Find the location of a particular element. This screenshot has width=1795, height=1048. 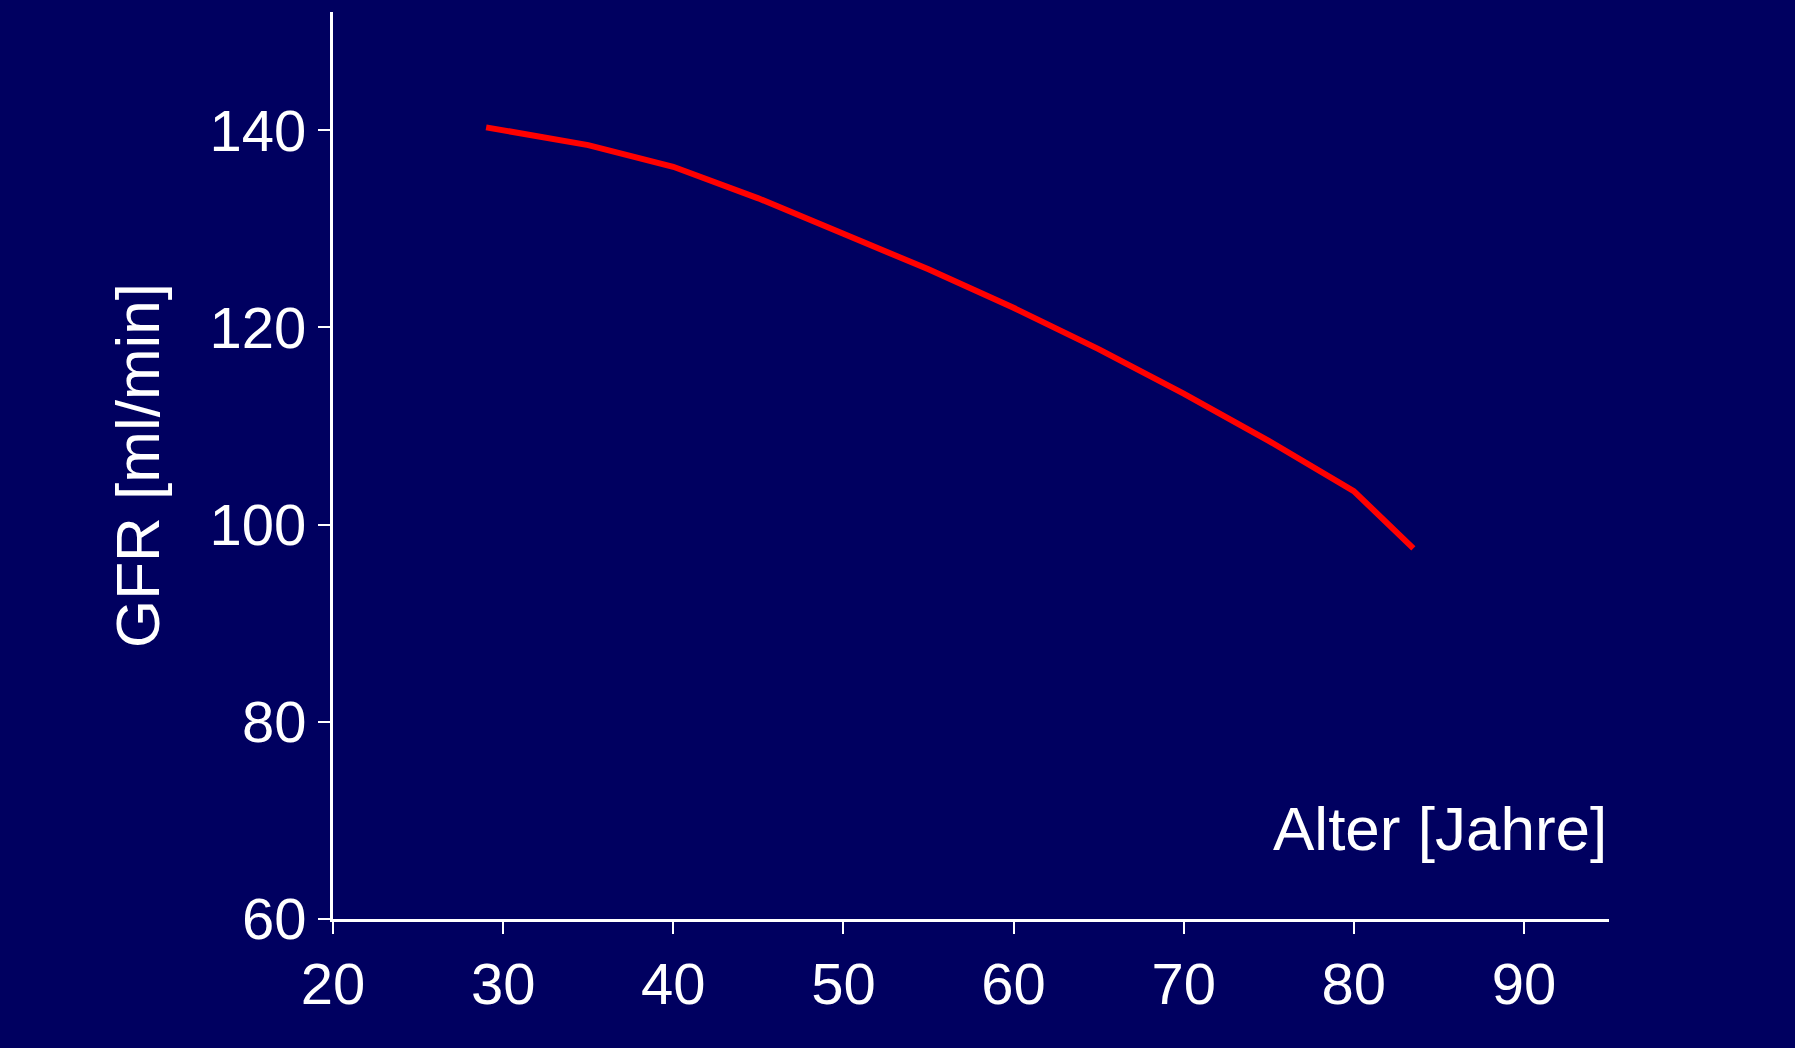

y-axis-title: GFR [ml/min] is located at coordinates (138, 465).